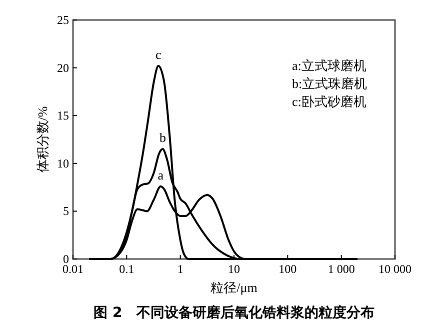 The image size is (435, 330). What do you see at coordinates (234, 269) in the screenshot?
I see `x-tick-label: 10` at bounding box center [234, 269].